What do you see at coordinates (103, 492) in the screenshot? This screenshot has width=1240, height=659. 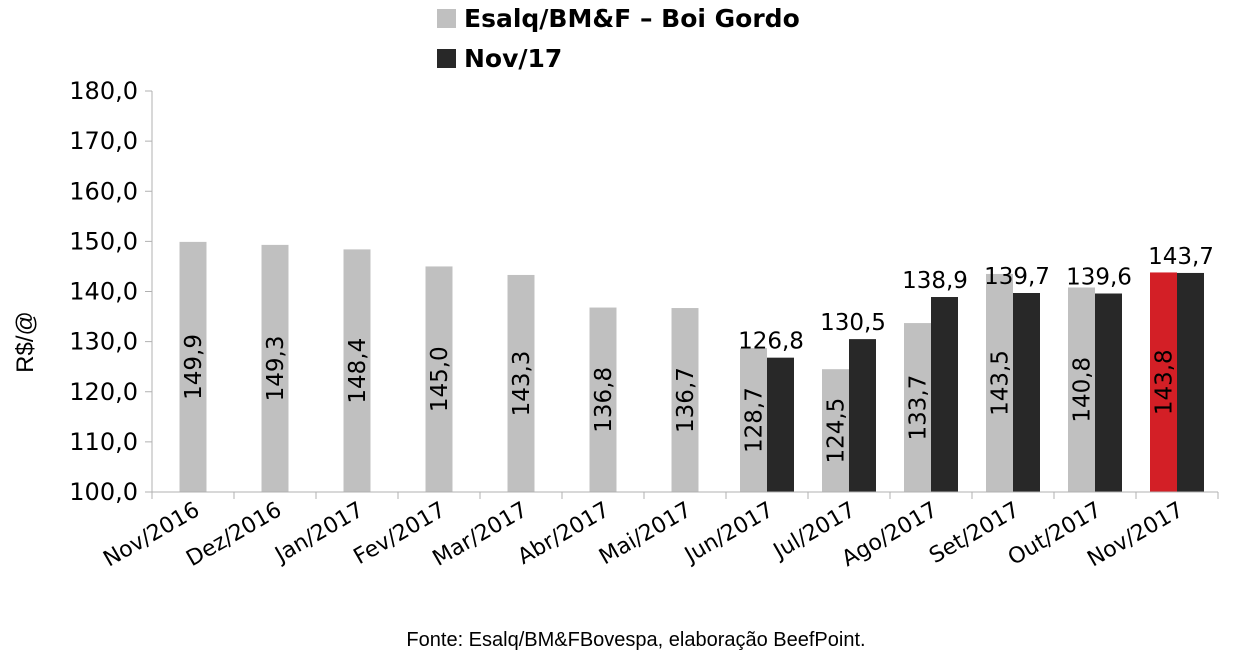 I see `y-tick-label: 100,0` at bounding box center [103, 492].